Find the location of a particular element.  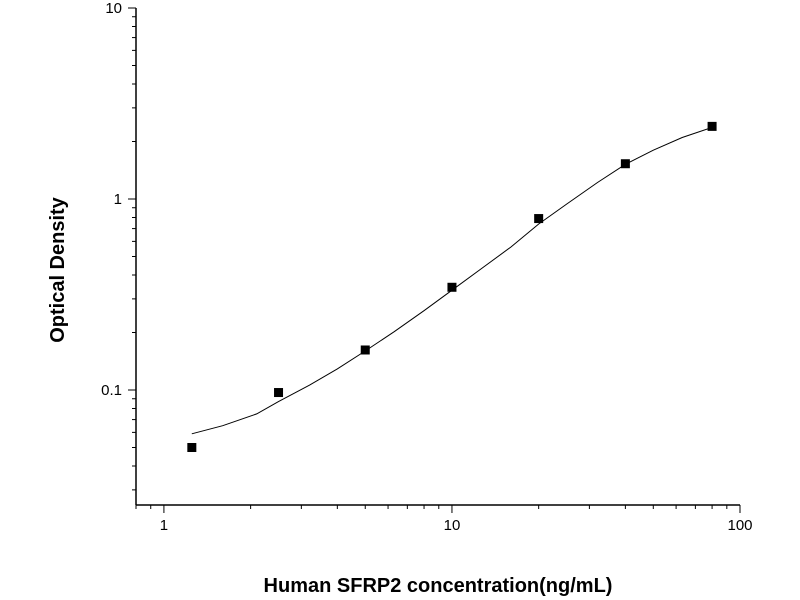

y-tick-label: 10 is located at coordinates (113, 8).